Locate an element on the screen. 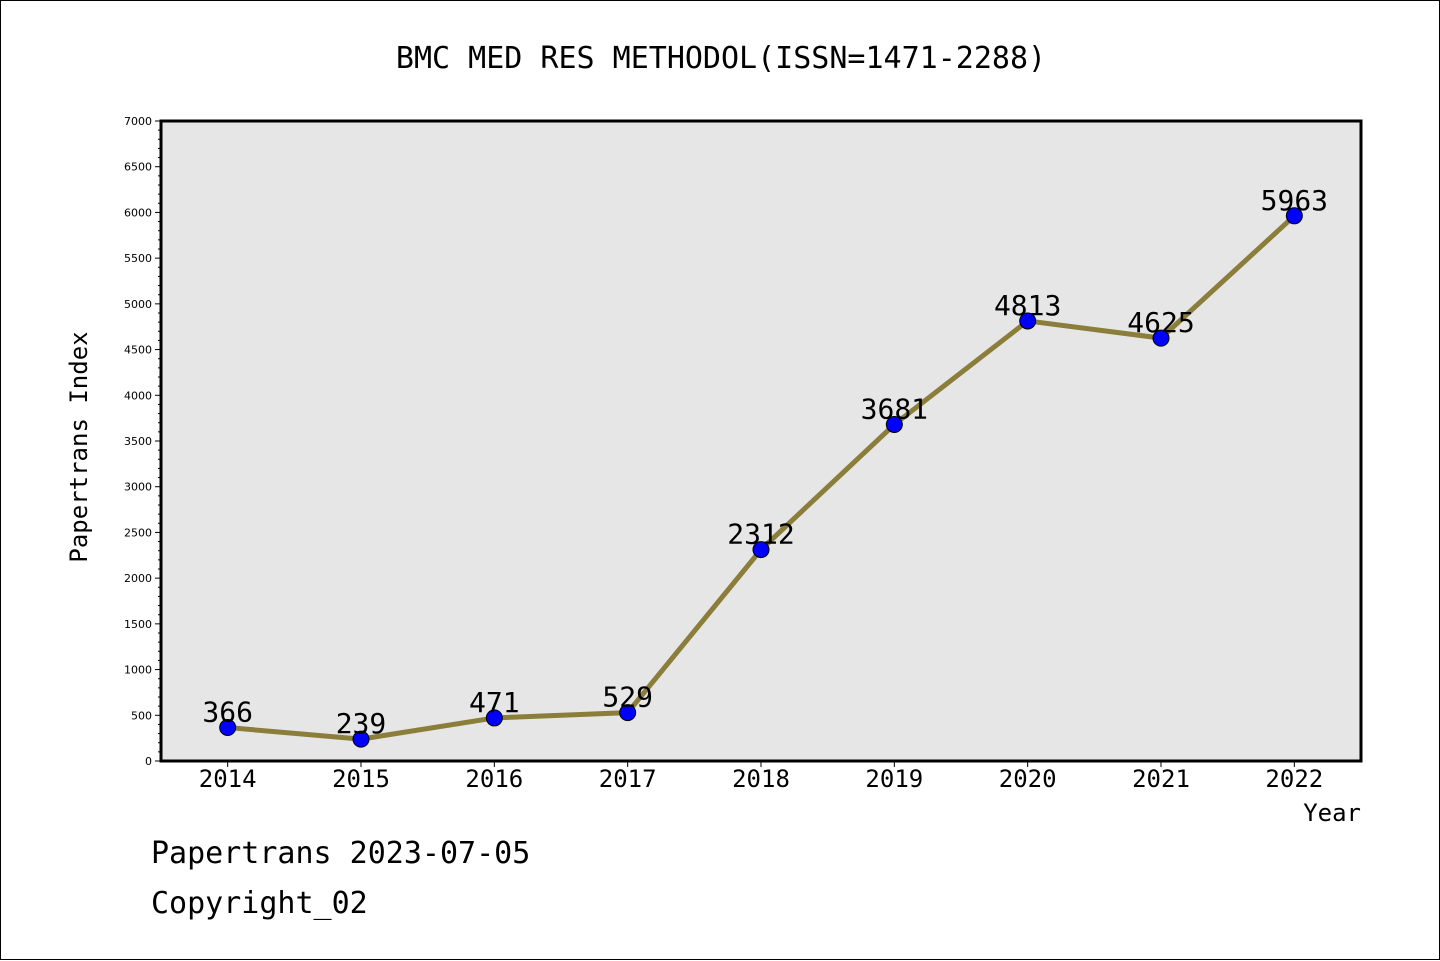  x-tick-label: 2017 is located at coordinates (628, 779).